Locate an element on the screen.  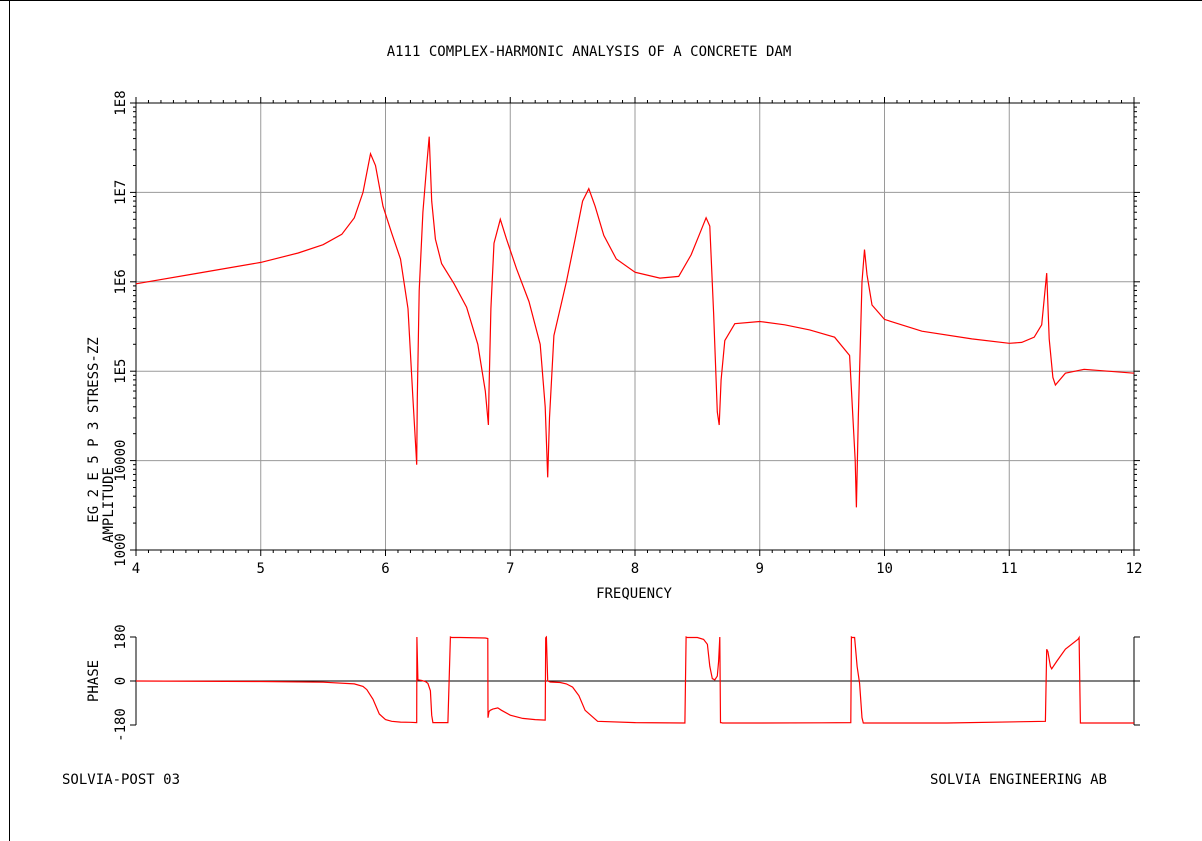
phase-frame is located at coordinates (635, 681).